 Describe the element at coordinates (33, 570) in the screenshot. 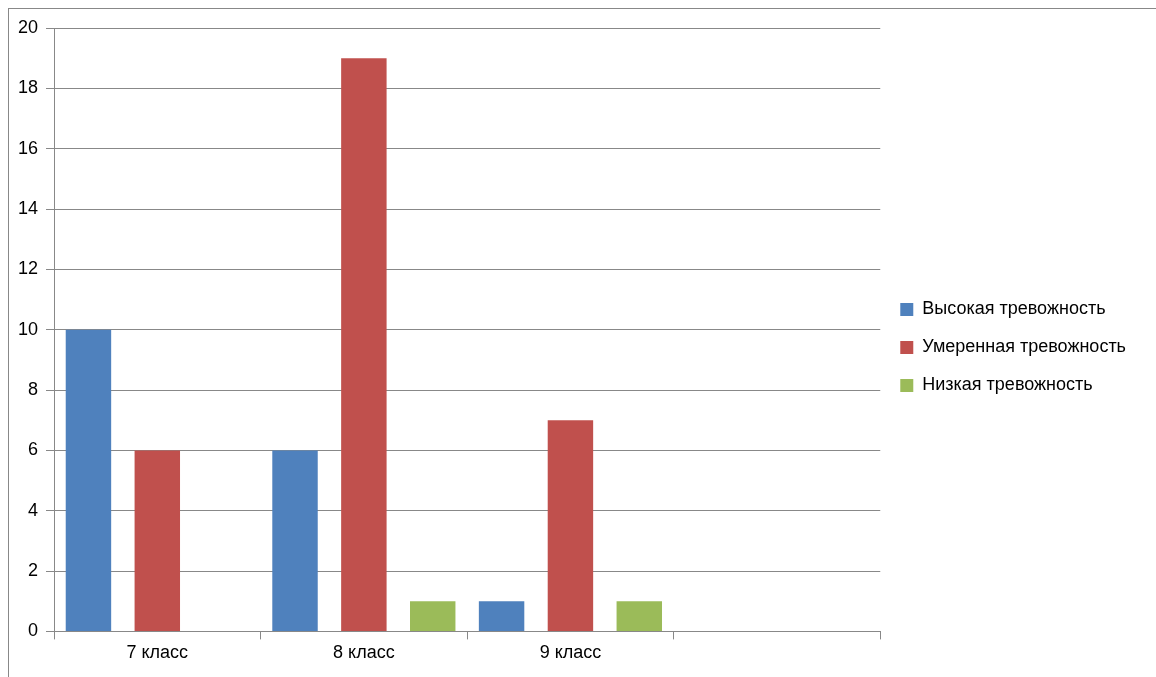

I see `y-tick-label: 2` at that location.